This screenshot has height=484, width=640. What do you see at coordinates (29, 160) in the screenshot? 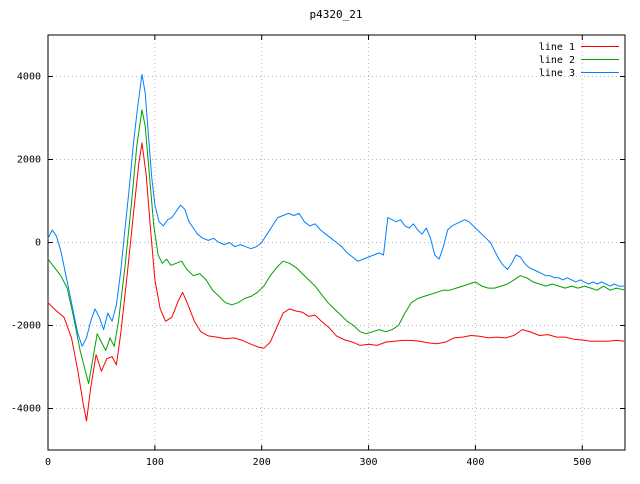
I see `y-tick-label: 2000` at bounding box center [29, 160].